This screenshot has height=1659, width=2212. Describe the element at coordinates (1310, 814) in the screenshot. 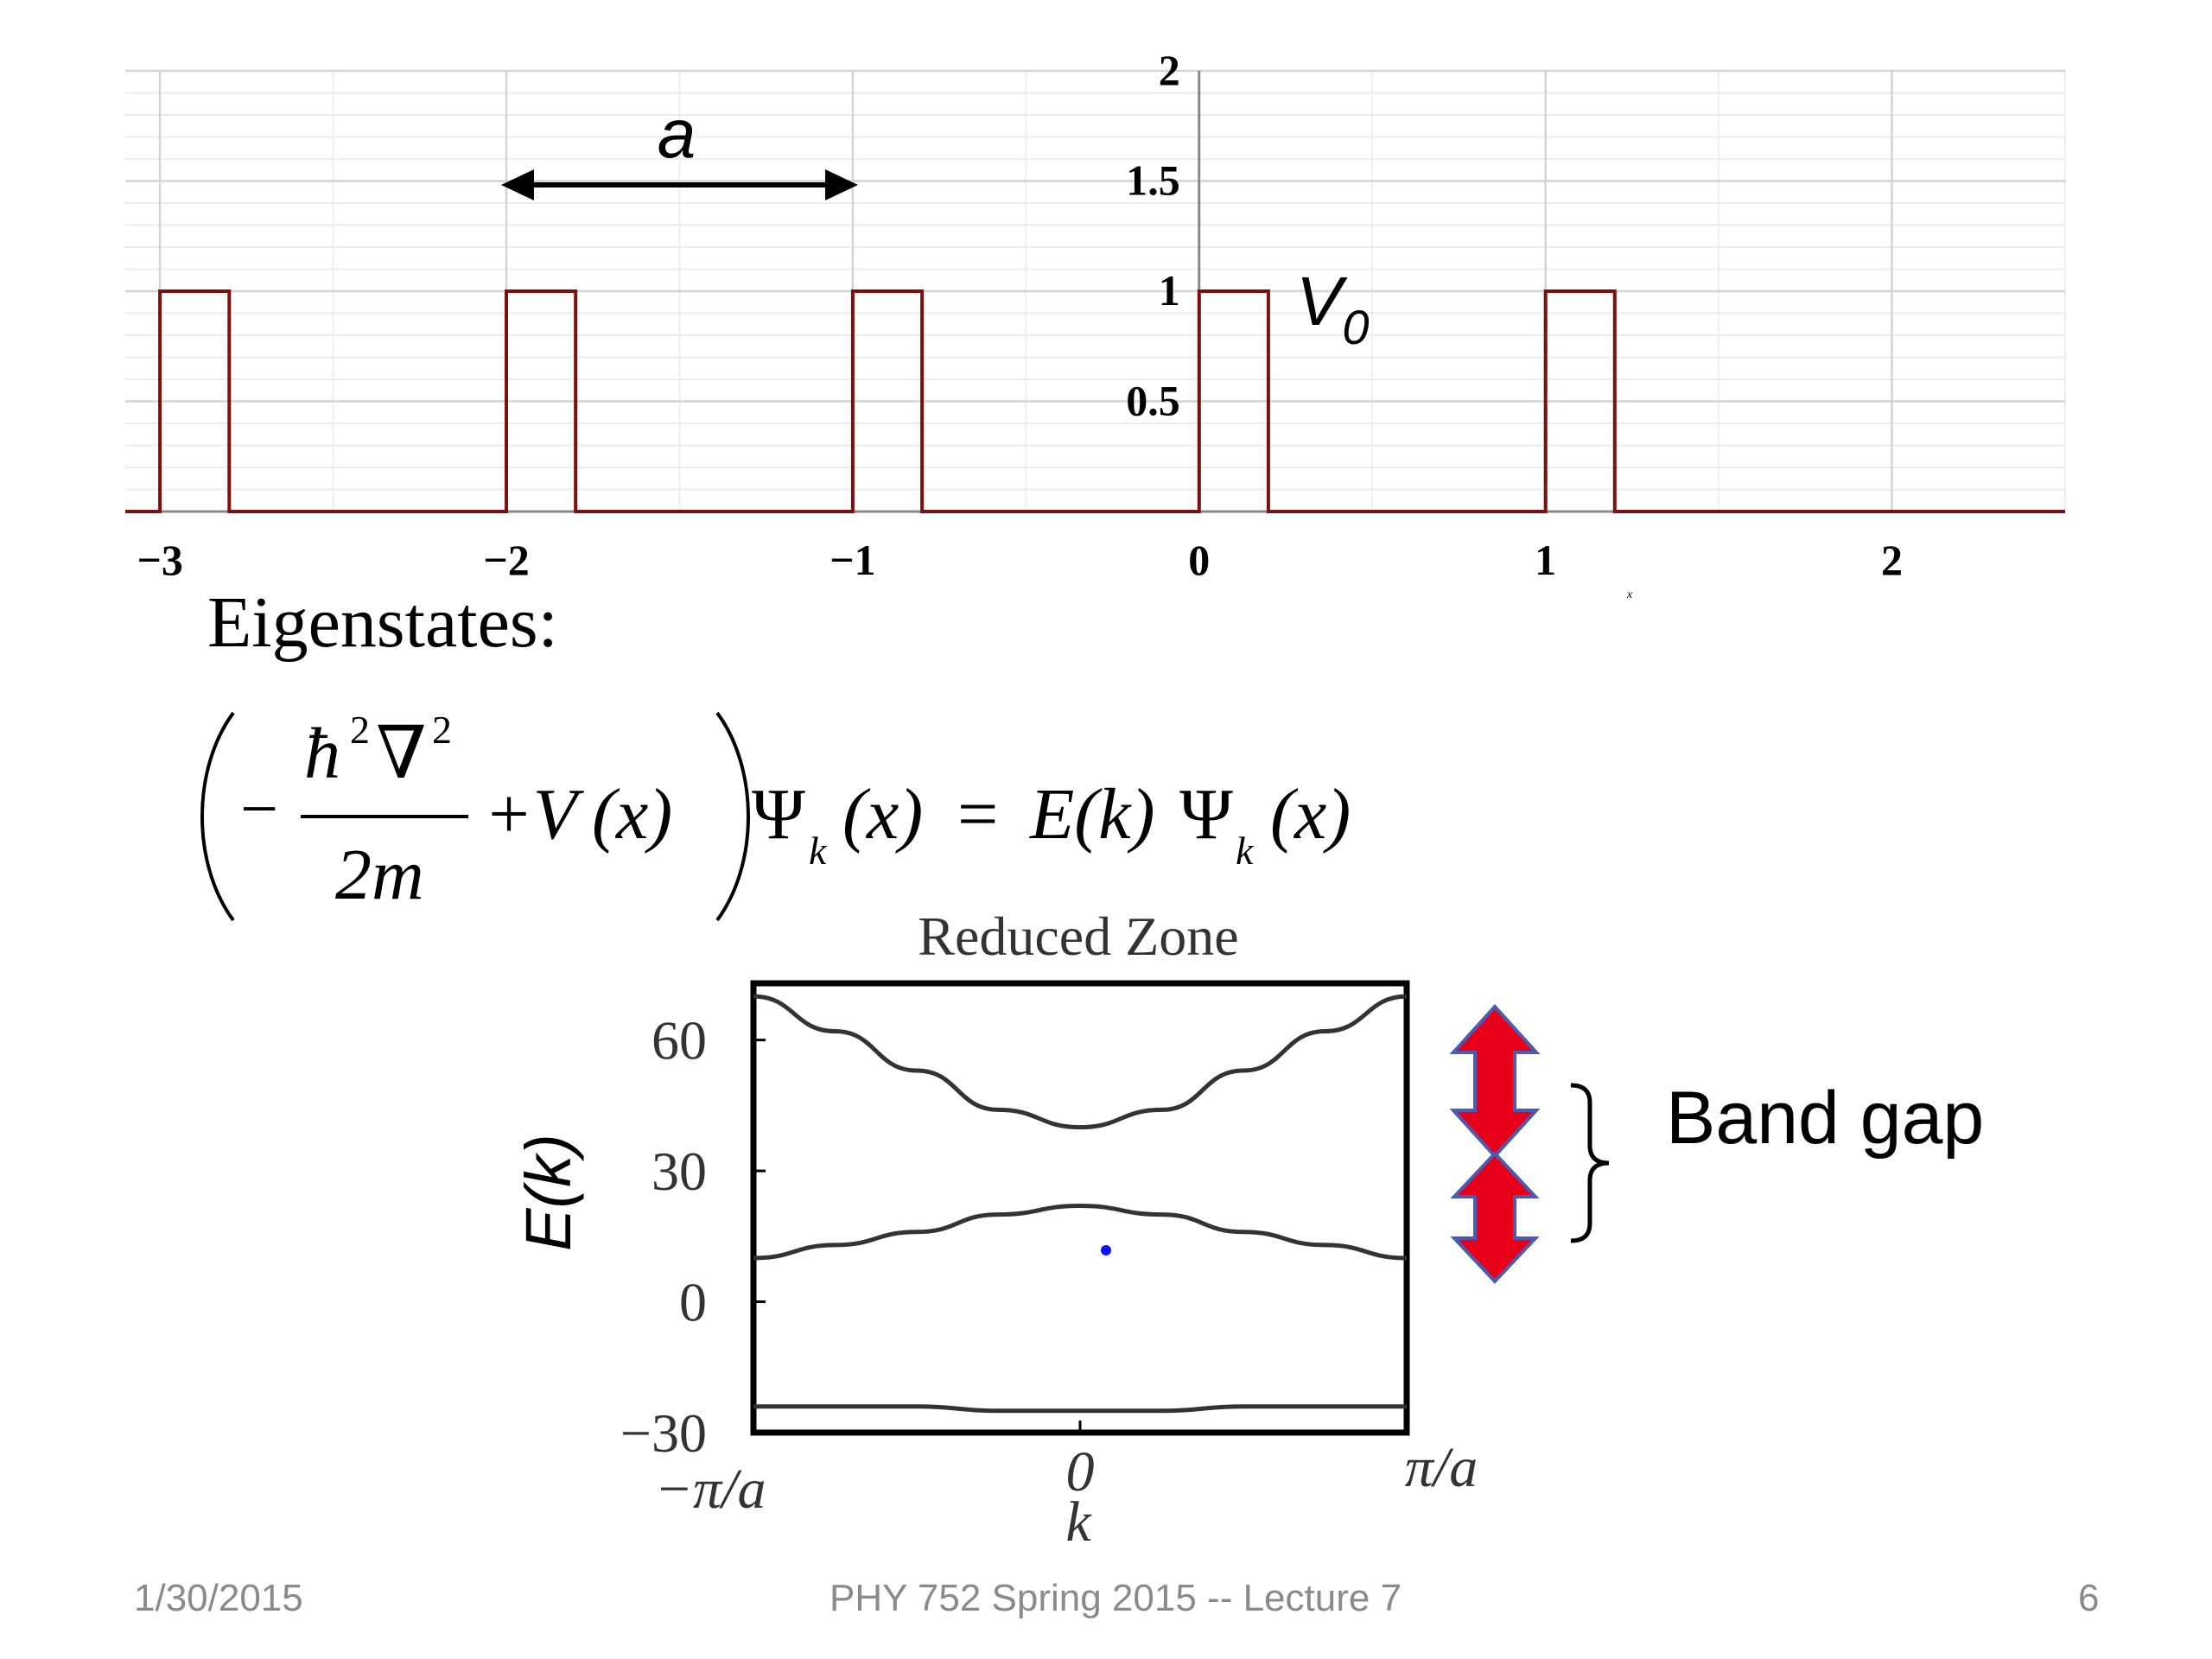

I see `eq-x-arg3: (x)` at that location.